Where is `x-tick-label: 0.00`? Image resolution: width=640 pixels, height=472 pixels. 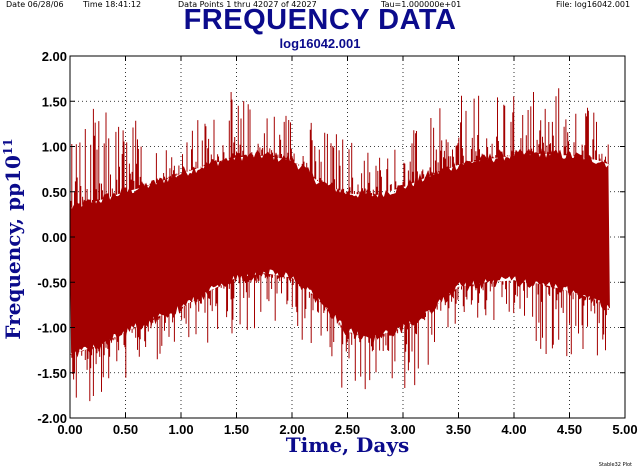 x-tick-label: 0.00 is located at coordinates (69, 429).